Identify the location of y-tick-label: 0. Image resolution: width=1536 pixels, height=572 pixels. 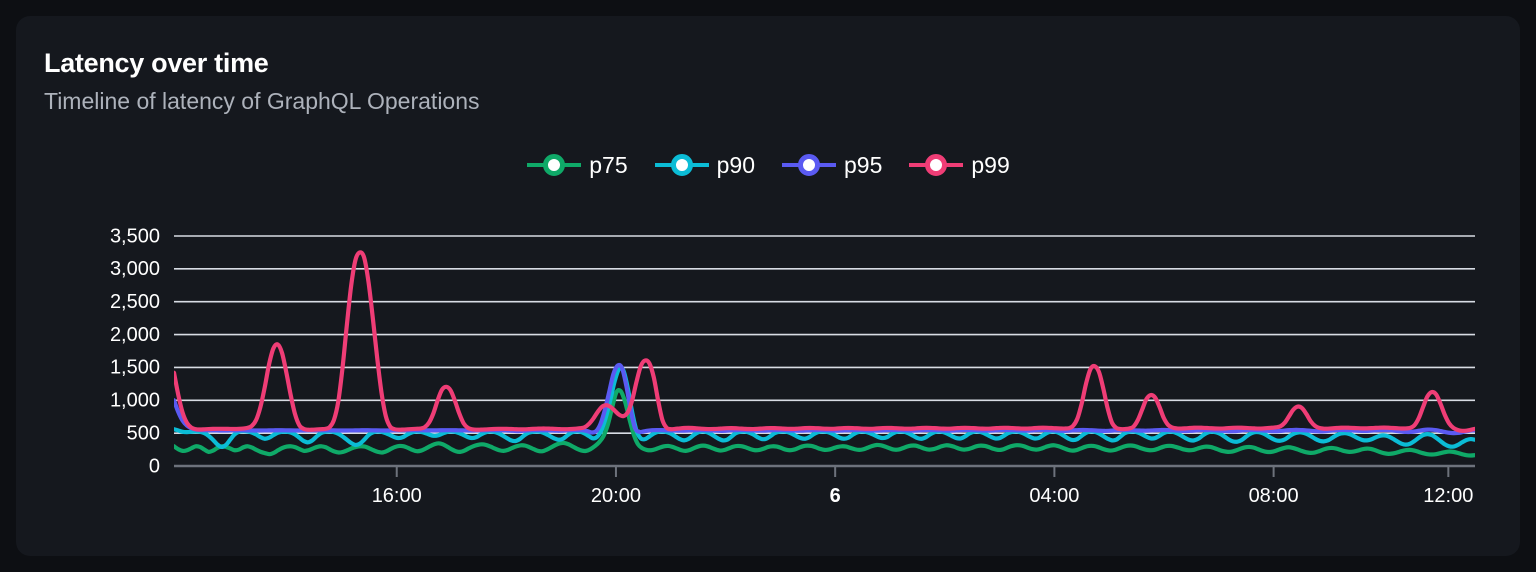
(154, 466).